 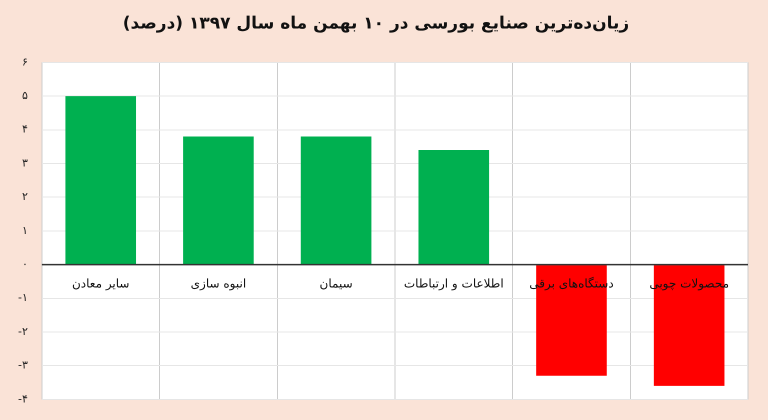 I want to click on x-tick-label: سیمان, so click(x=336, y=283).